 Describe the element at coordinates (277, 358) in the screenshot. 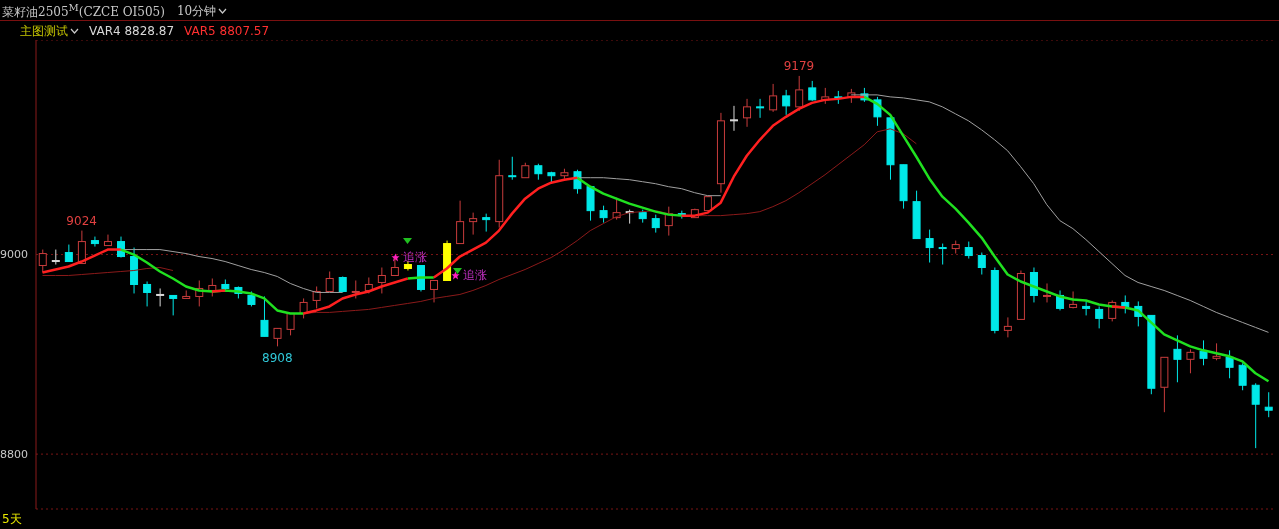

I see `annotation: 8908` at that location.